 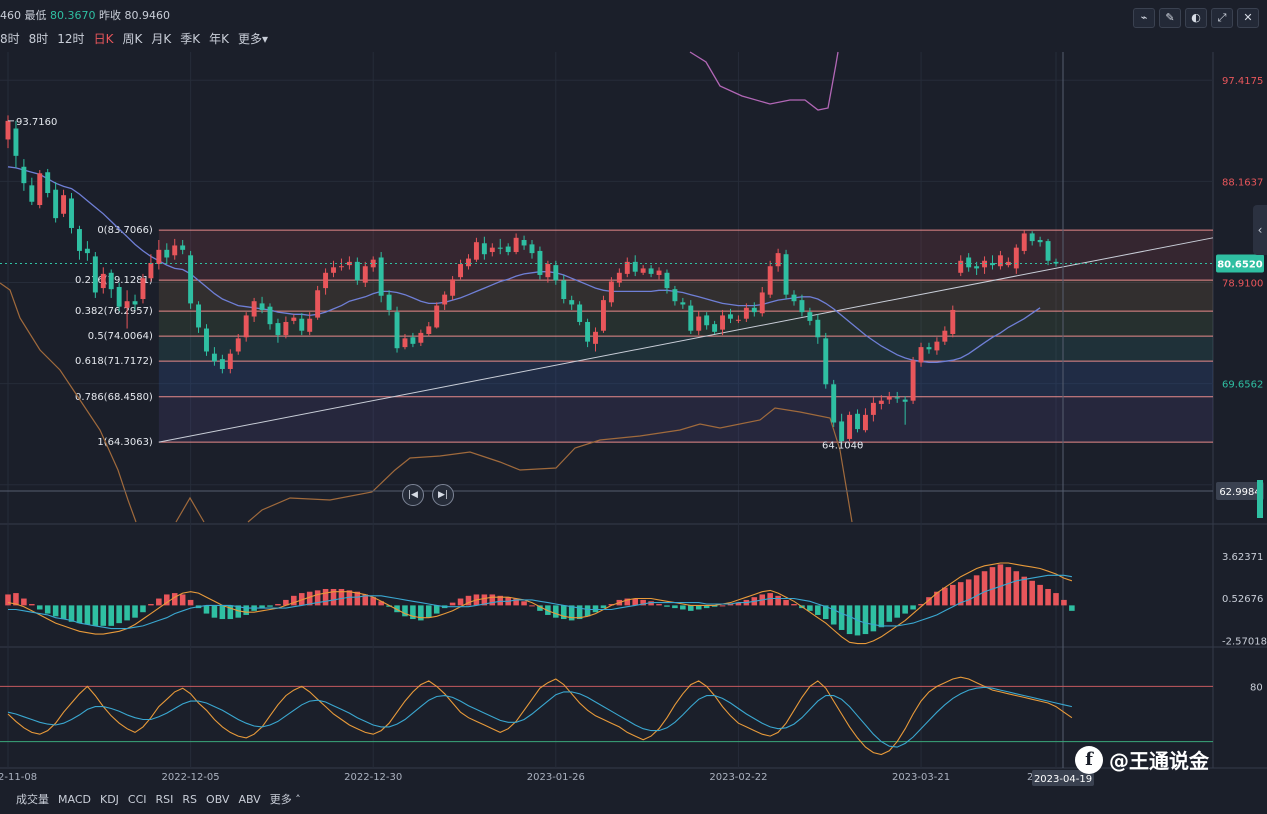 What do you see at coordinates (413, 495) in the screenshot?
I see `scroll-start-button: |◀` at bounding box center [413, 495].